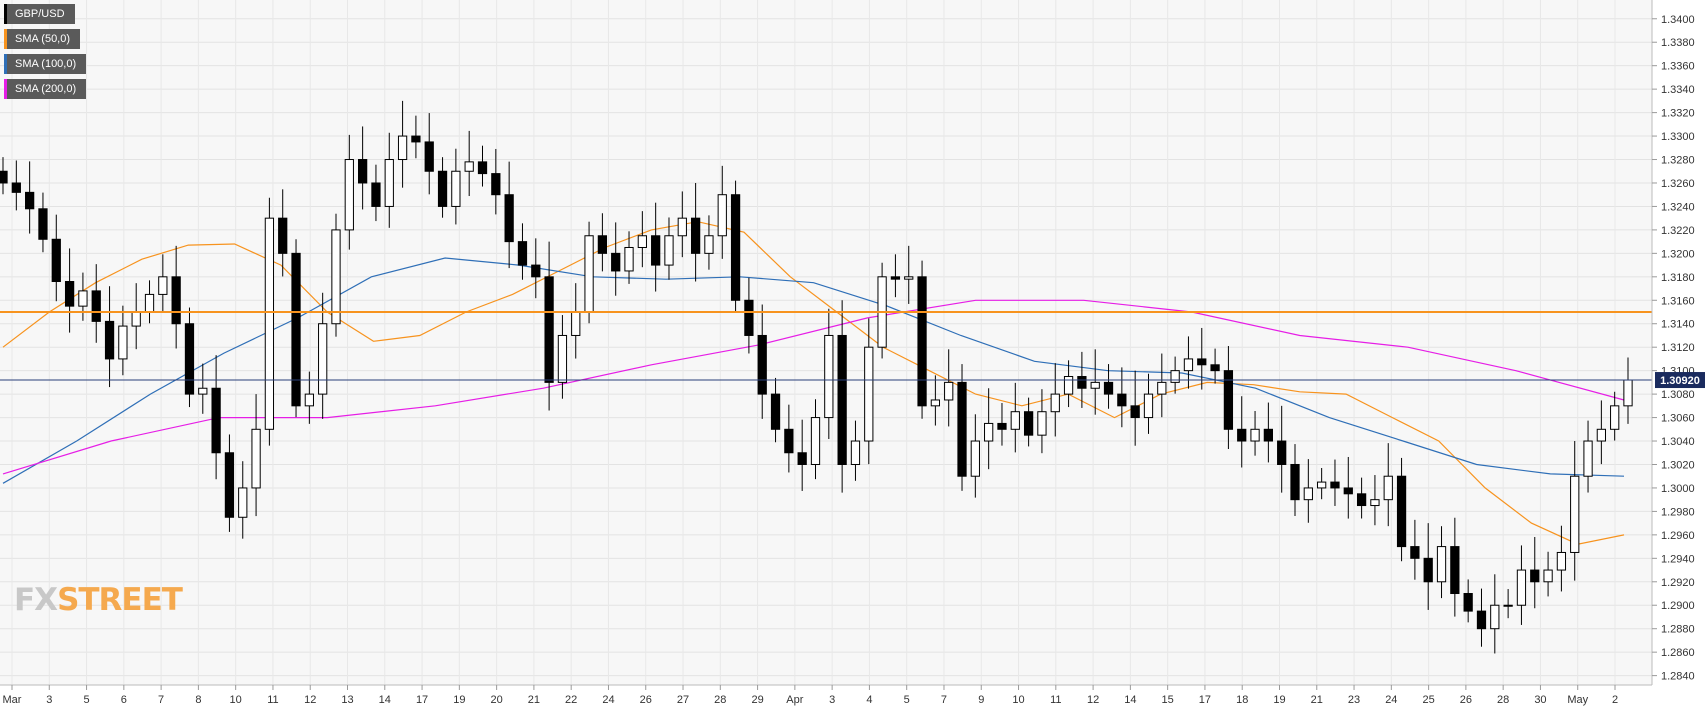 This screenshot has width=1707, height=712. I want to click on legend-item-sma50: SMA (50,0), so click(42, 39).